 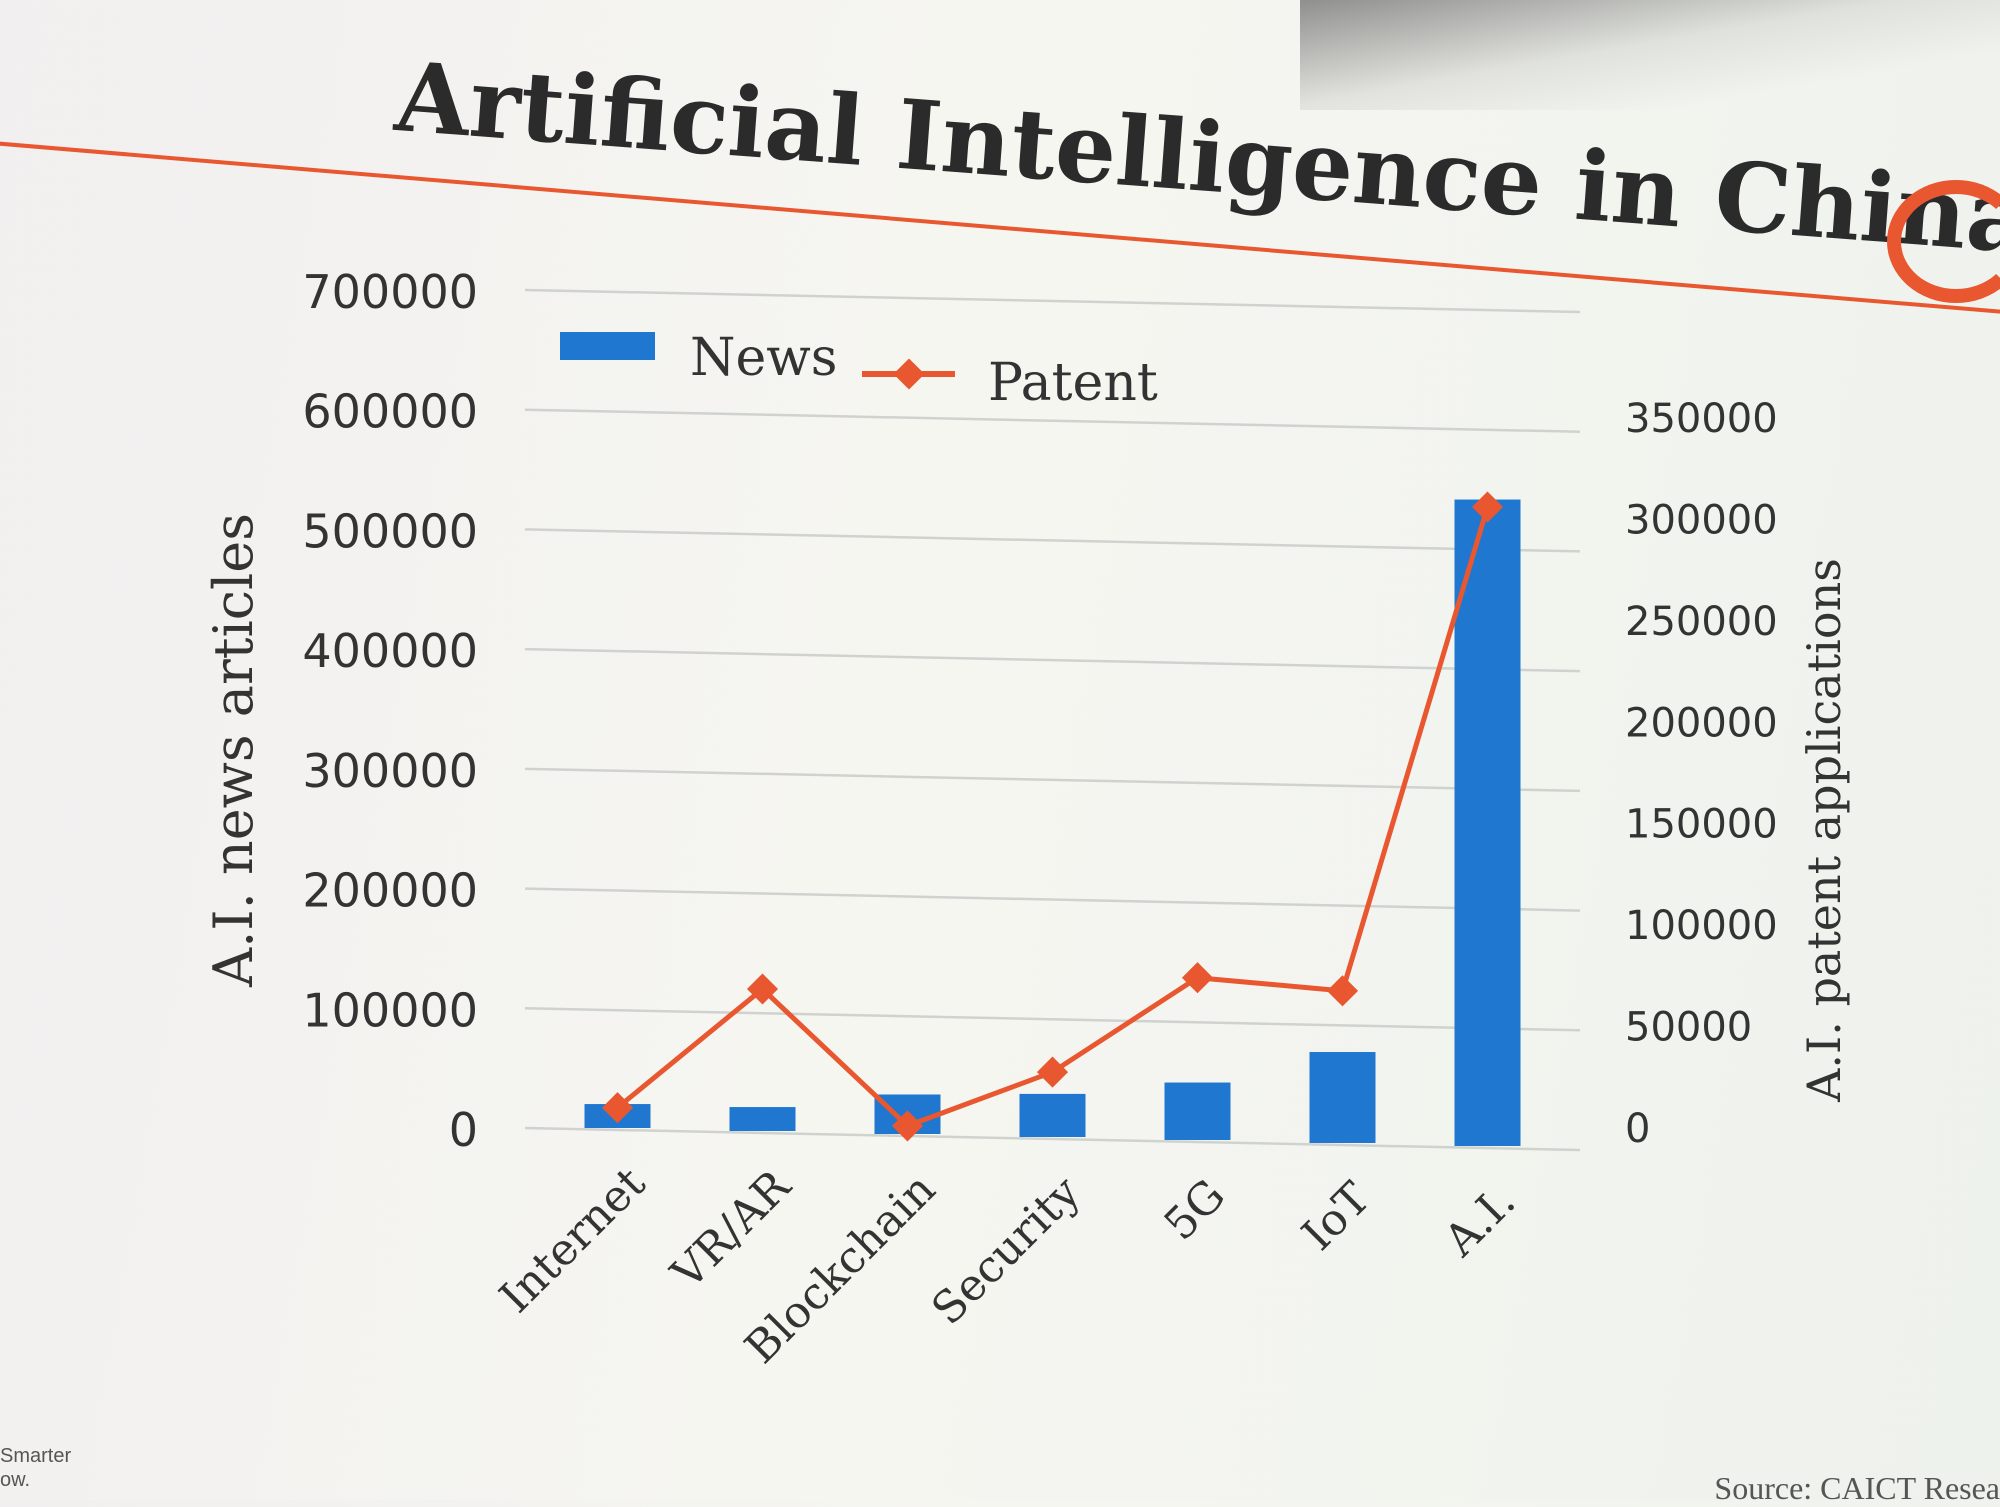 I want to click on left-tick-label: 500000, so click(x=390, y=531).